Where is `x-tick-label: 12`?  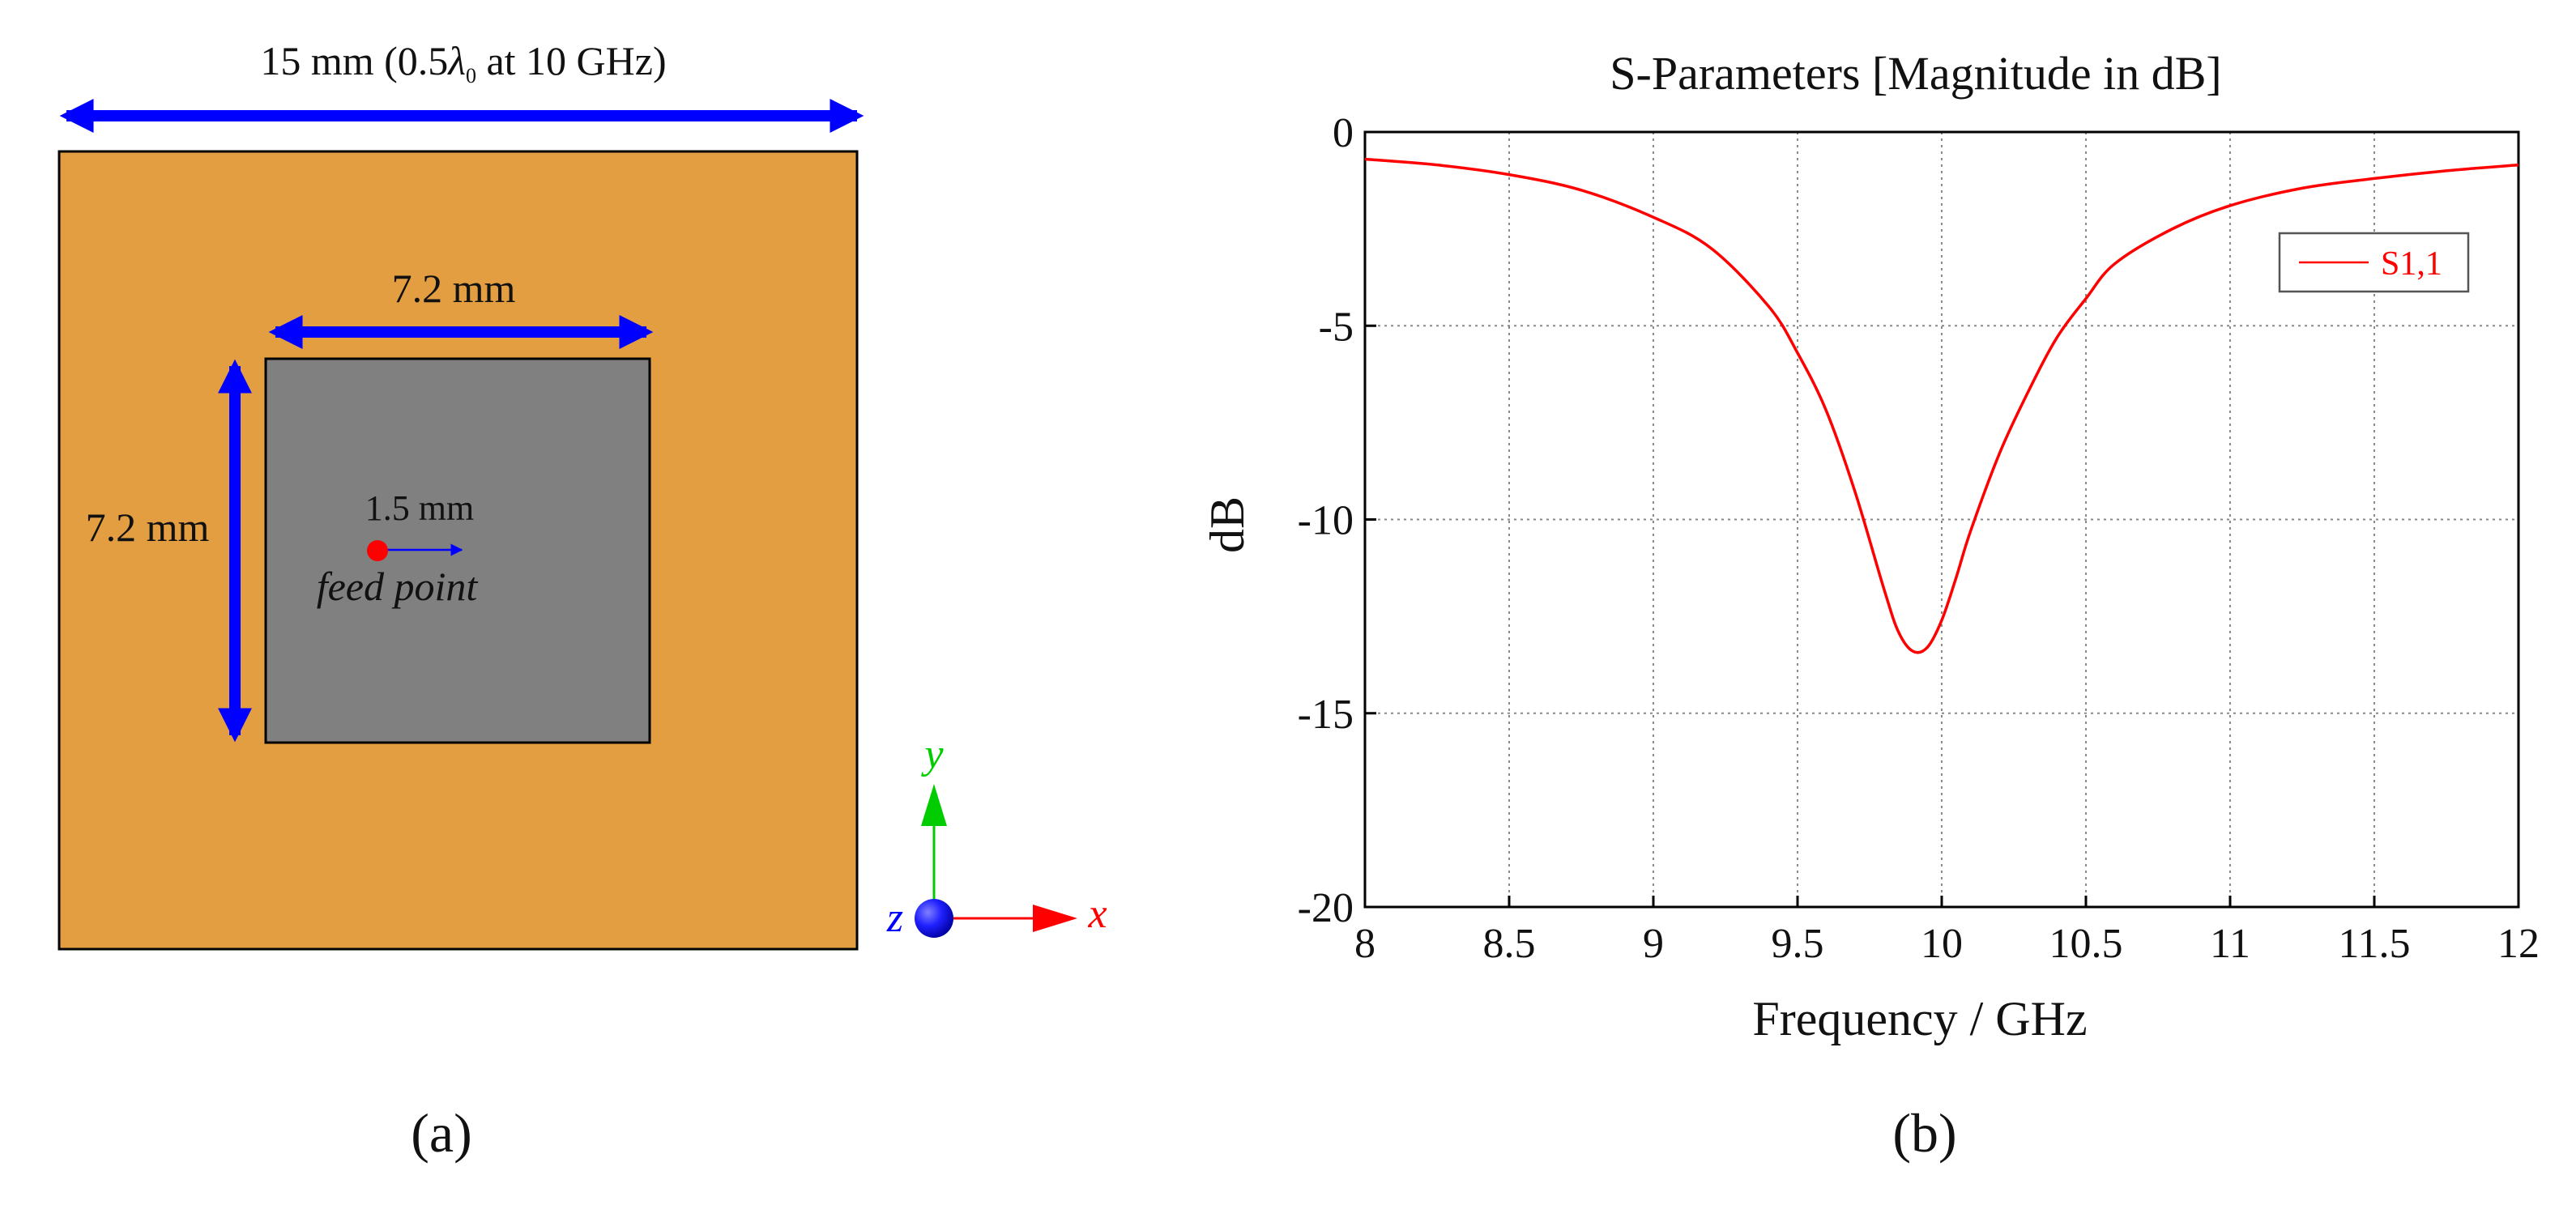 x-tick-label: 12 is located at coordinates (2519, 944).